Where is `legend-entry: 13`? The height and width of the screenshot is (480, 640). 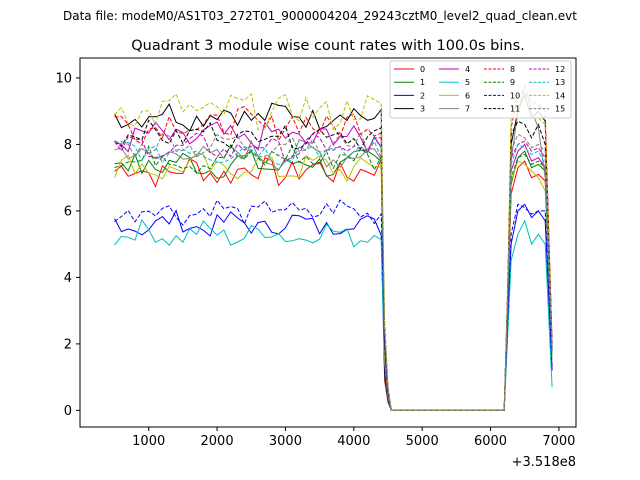
legend-entry: 13 is located at coordinates (547, 82).